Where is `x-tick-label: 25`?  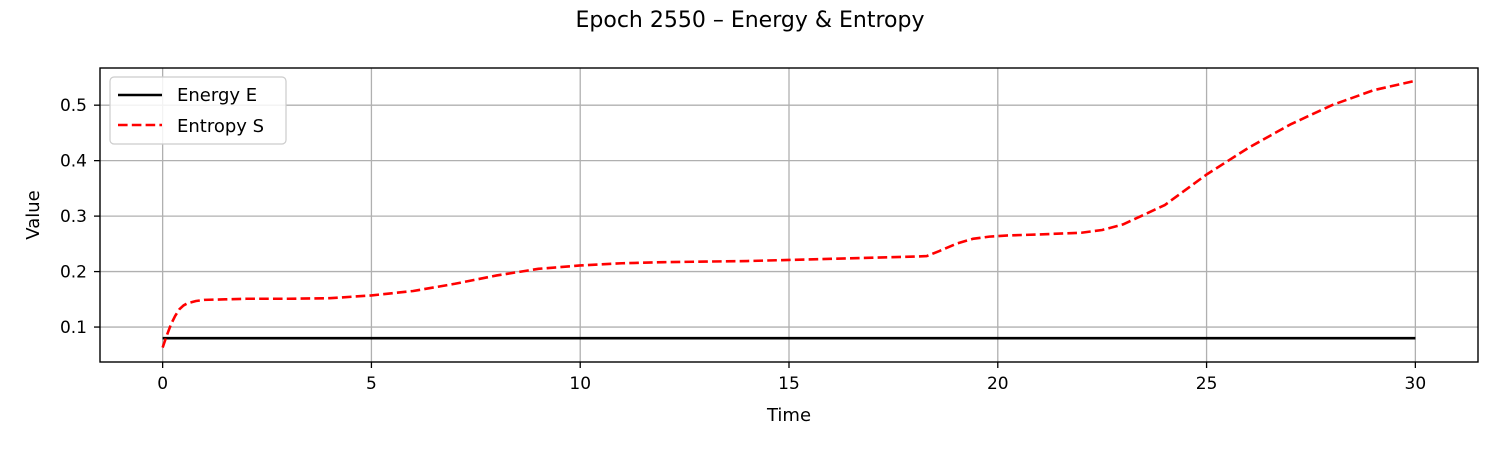
x-tick-label: 25 is located at coordinates (1207, 384).